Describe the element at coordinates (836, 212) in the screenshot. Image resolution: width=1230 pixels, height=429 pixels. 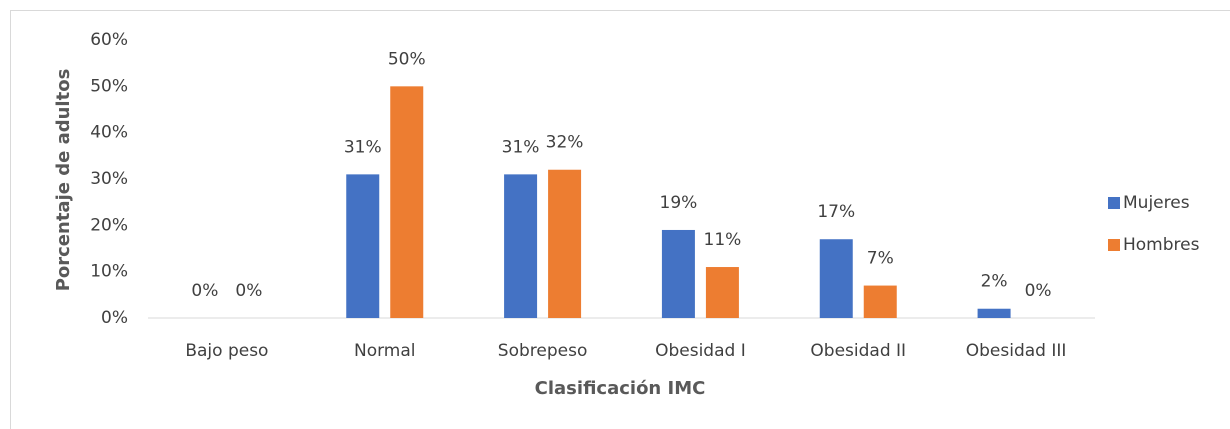
I see `data-label: 17%` at that location.